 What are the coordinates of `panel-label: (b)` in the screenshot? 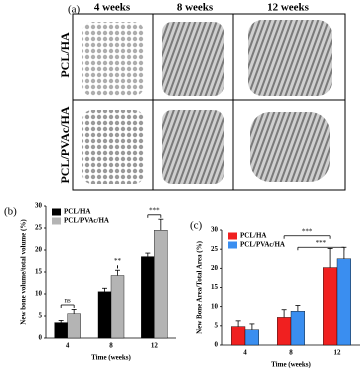 It's located at (10, 212).